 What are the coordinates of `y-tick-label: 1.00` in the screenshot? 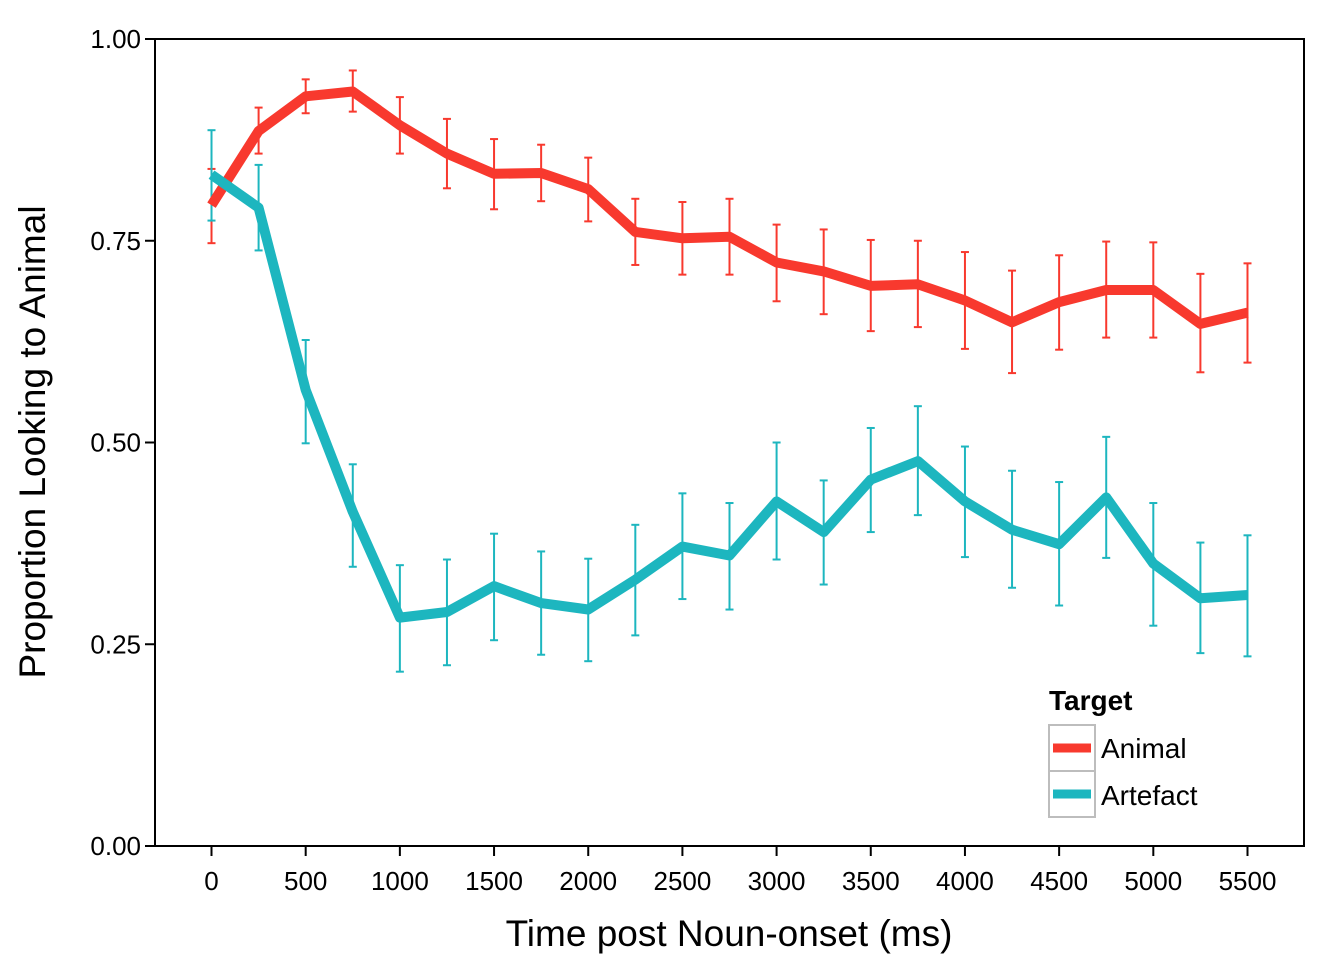 It's located at (115, 39).